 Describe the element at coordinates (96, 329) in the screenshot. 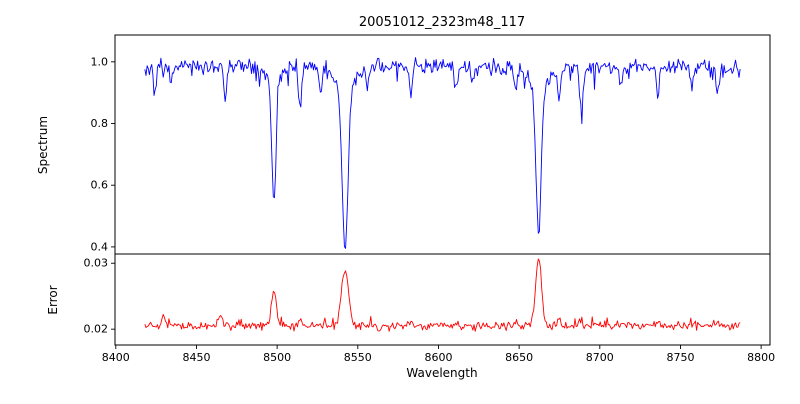

I see `error-y-tick-label: 0.02` at that location.